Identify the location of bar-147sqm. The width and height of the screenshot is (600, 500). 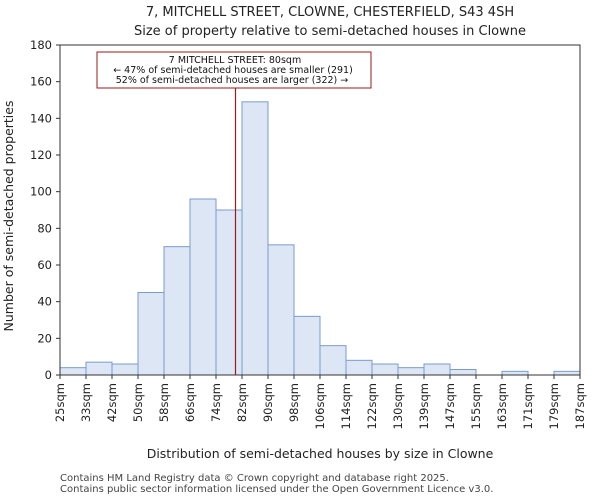
(463, 372).